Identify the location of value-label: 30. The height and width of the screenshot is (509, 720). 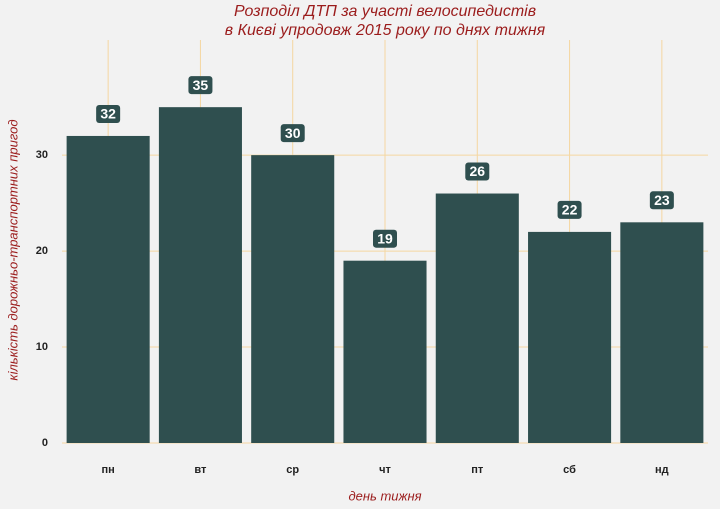
(293, 133).